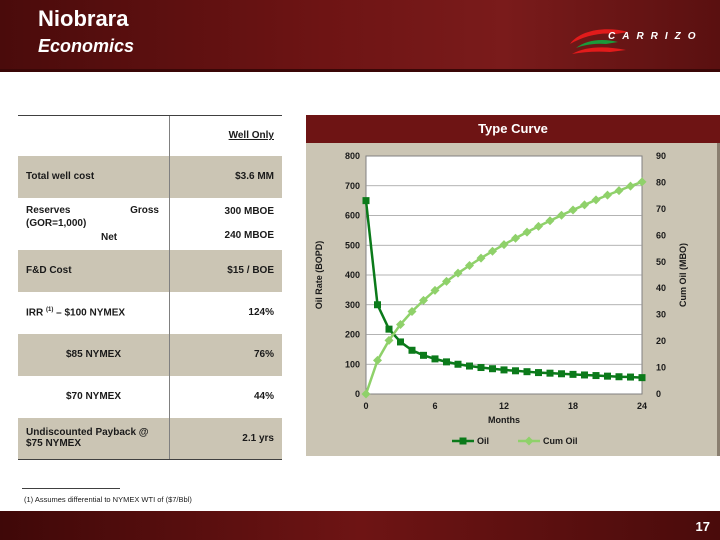 The width and height of the screenshot is (720, 540). What do you see at coordinates (71, 488) in the screenshot?
I see `footnote-rule` at bounding box center [71, 488].